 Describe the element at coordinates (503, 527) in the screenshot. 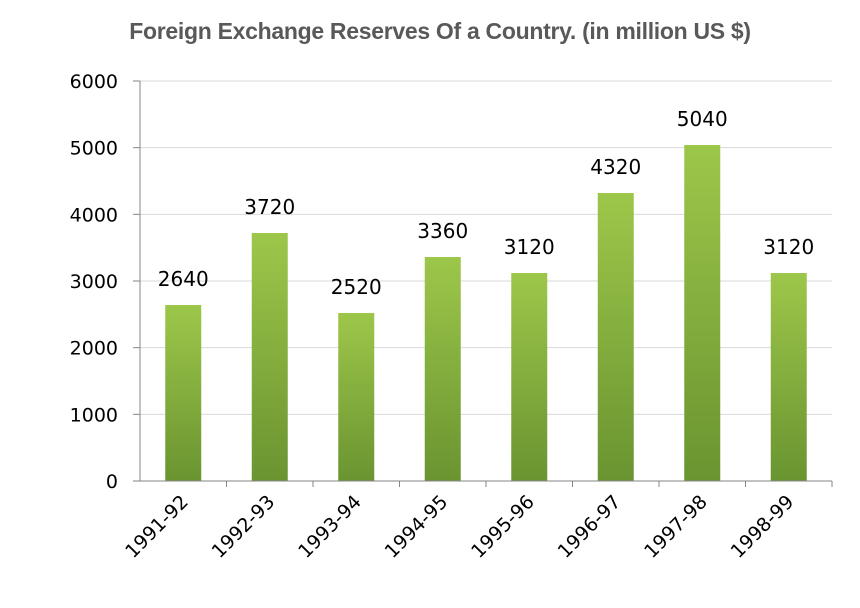

I see `x-tick-label: 1995-96` at that location.